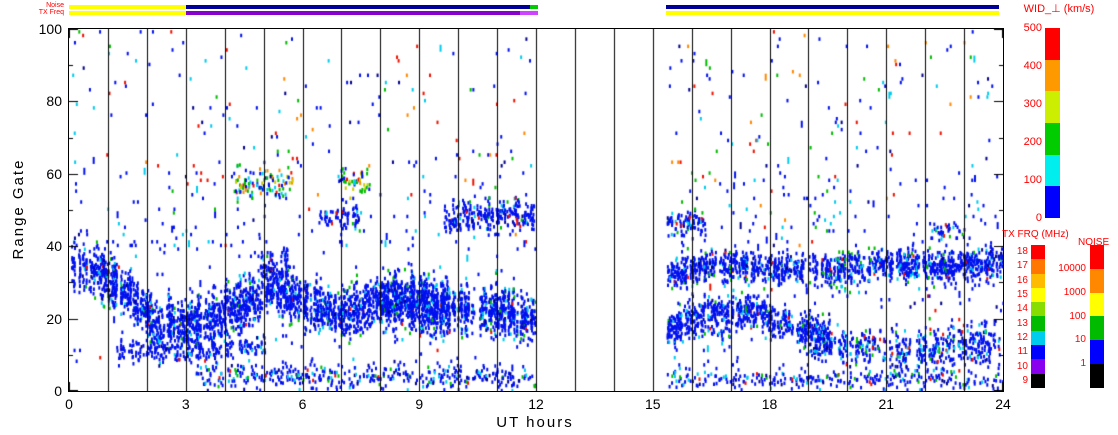 Image resolution: width=1118 pixels, height=435 pixels. Describe the element at coordinates (1003, 404) in the screenshot. I see `x-tick-label: 24` at that location.